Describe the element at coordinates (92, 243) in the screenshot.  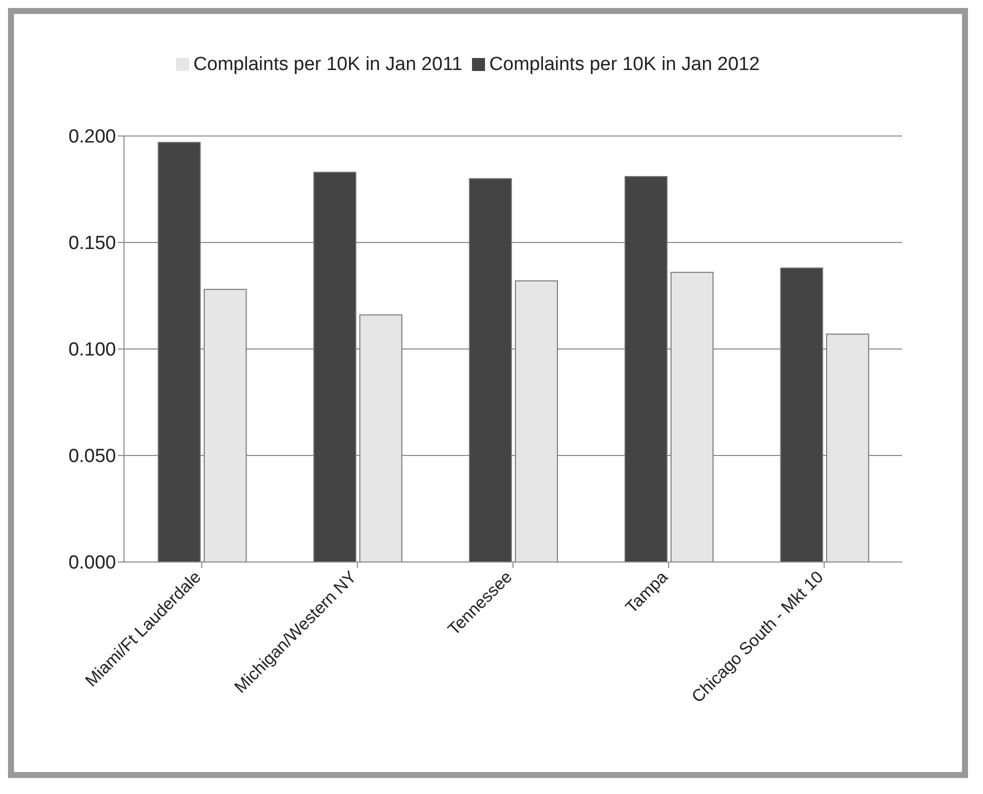
I see `y-tick-label: 0.150` at that location.